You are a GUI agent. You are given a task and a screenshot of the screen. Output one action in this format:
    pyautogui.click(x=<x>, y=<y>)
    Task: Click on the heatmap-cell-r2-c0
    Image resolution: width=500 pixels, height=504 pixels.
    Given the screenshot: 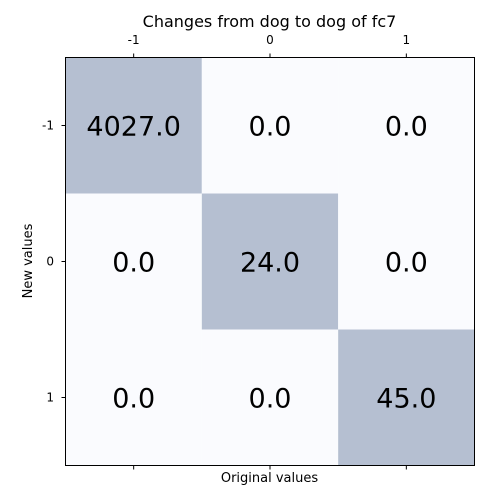 What is the action you would take?
    pyautogui.click(x=133, y=397)
    